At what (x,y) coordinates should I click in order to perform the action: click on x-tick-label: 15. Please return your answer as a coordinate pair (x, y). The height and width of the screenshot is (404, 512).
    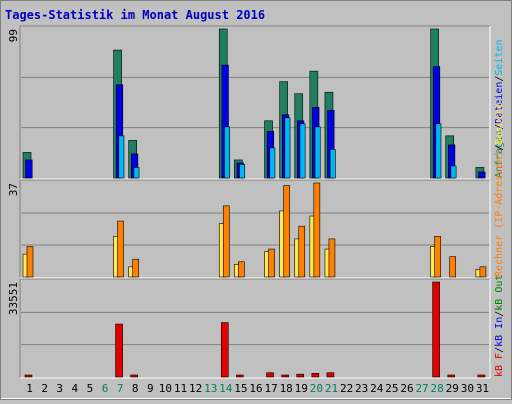
    Looking at the image, I should click on (240, 388).